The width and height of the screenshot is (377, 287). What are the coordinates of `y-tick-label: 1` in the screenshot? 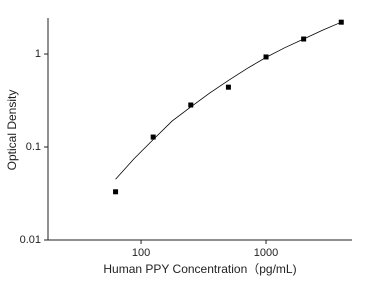 It's located at (38, 54).